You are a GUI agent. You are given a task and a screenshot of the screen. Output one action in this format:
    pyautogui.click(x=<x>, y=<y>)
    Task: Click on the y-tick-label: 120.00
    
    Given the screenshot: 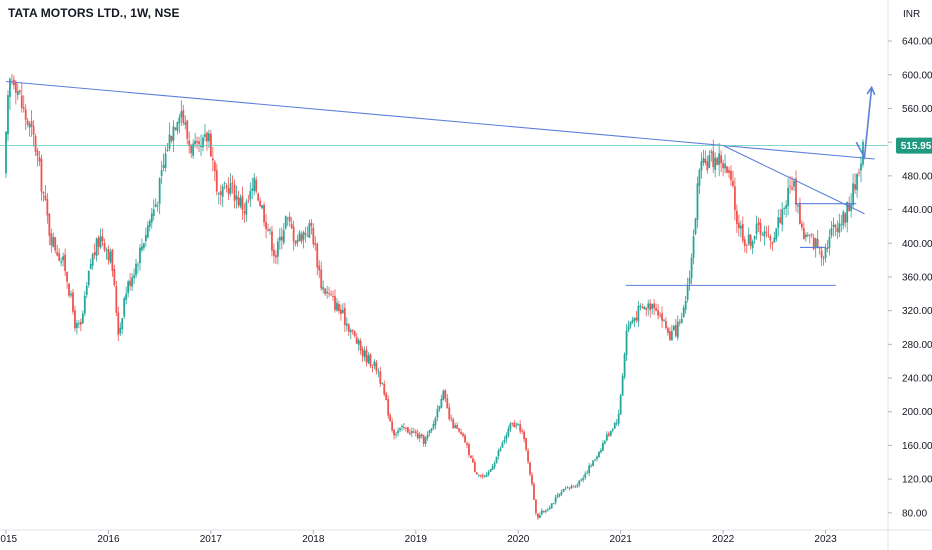 What is the action you would take?
    pyautogui.click(x=917, y=480)
    